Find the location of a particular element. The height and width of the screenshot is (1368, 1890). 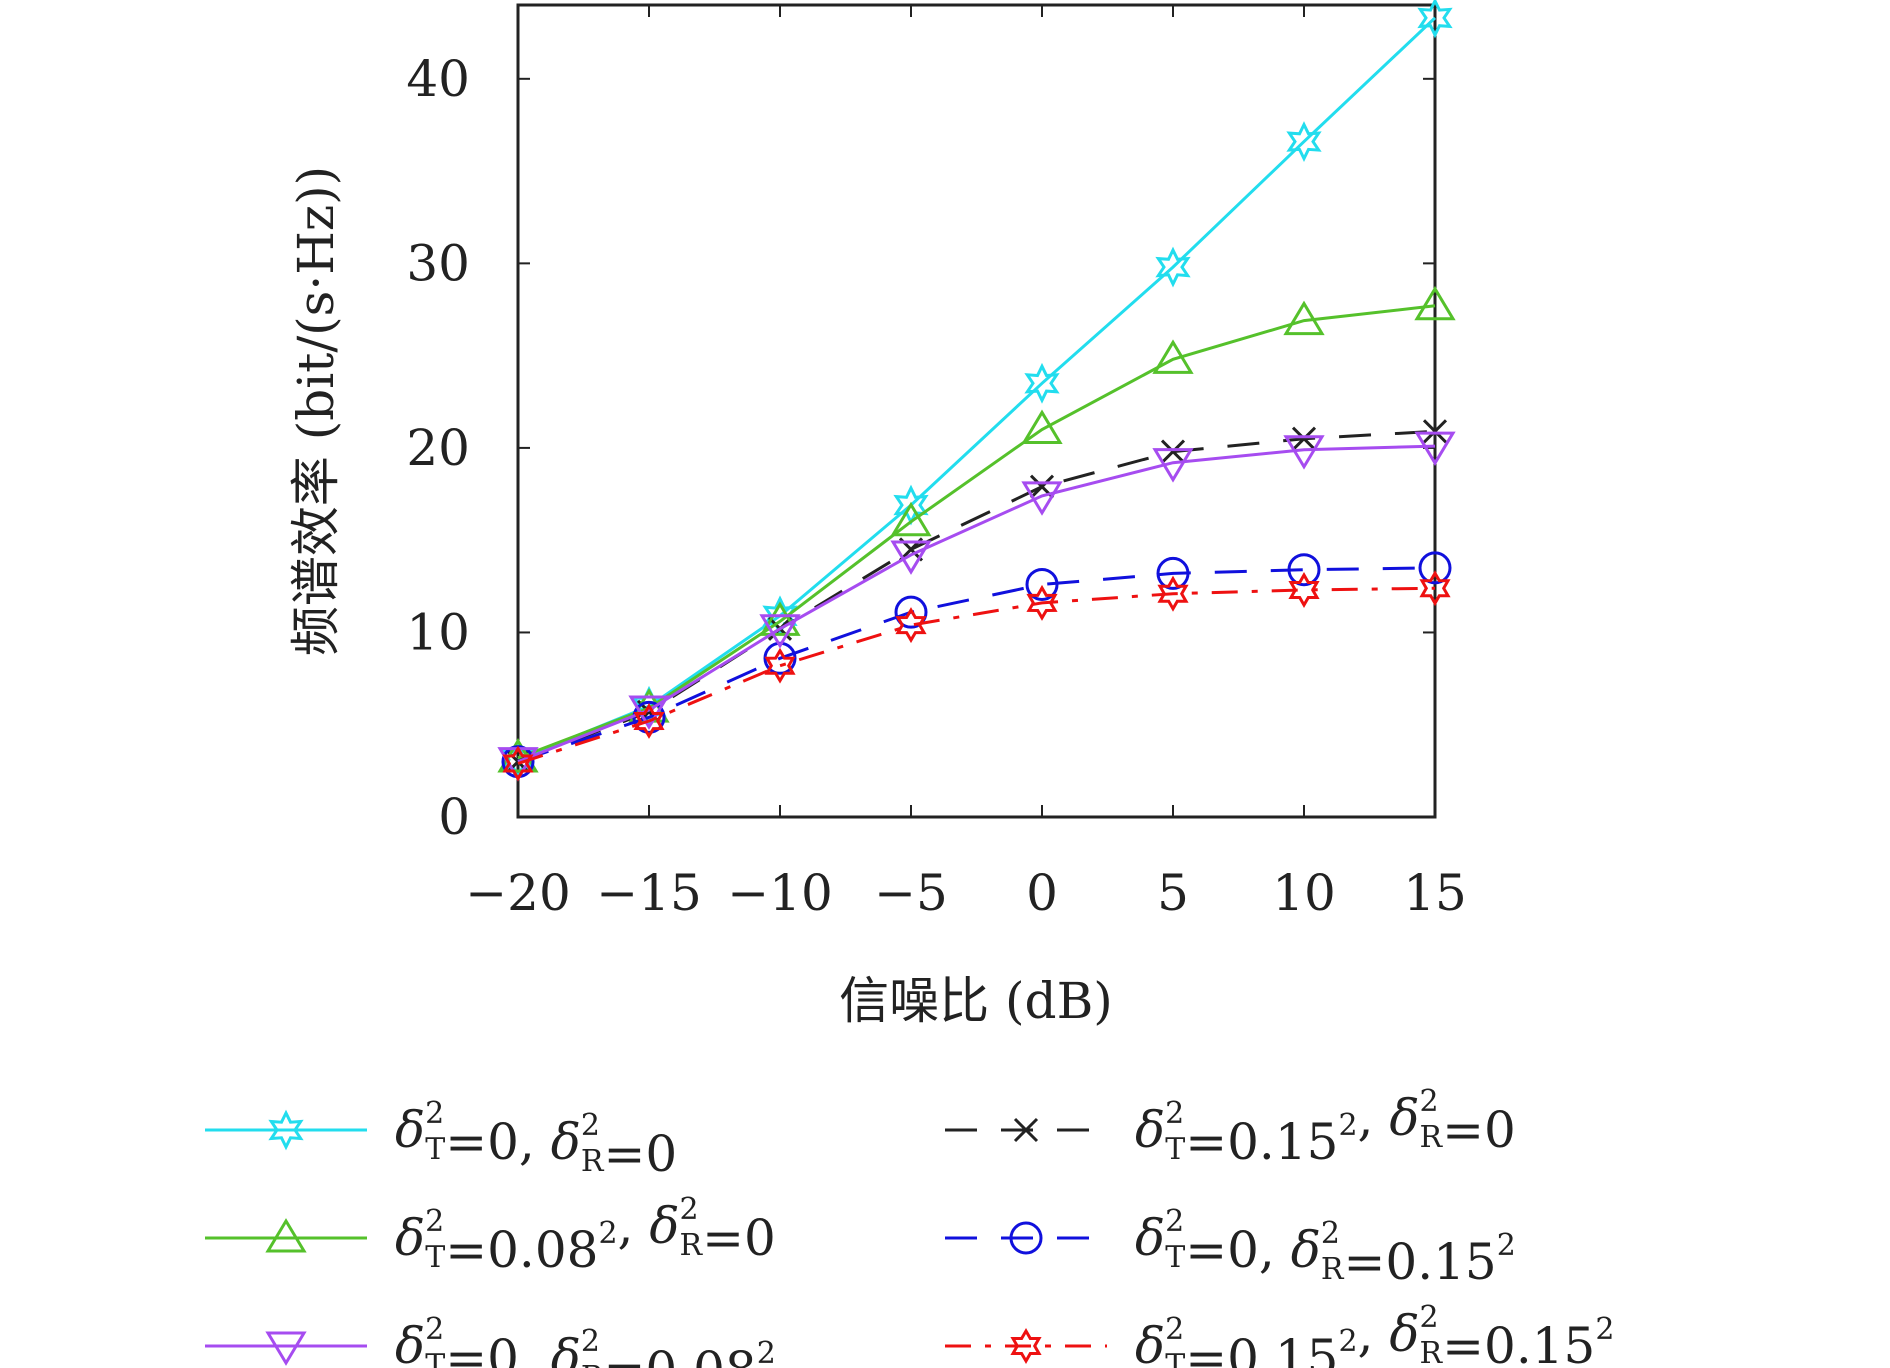

legend-item: δ2 T=0, δ2 R=0 is located at coordinates (441, 1139).